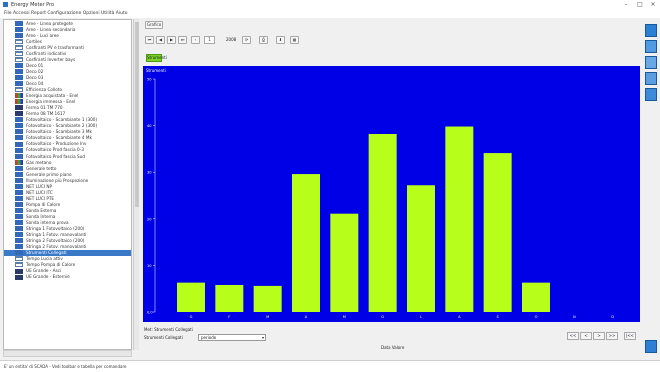  Describe the element at coordinates (171, 40) in the screenshot. I see `next-page-button: ▶` at that location.